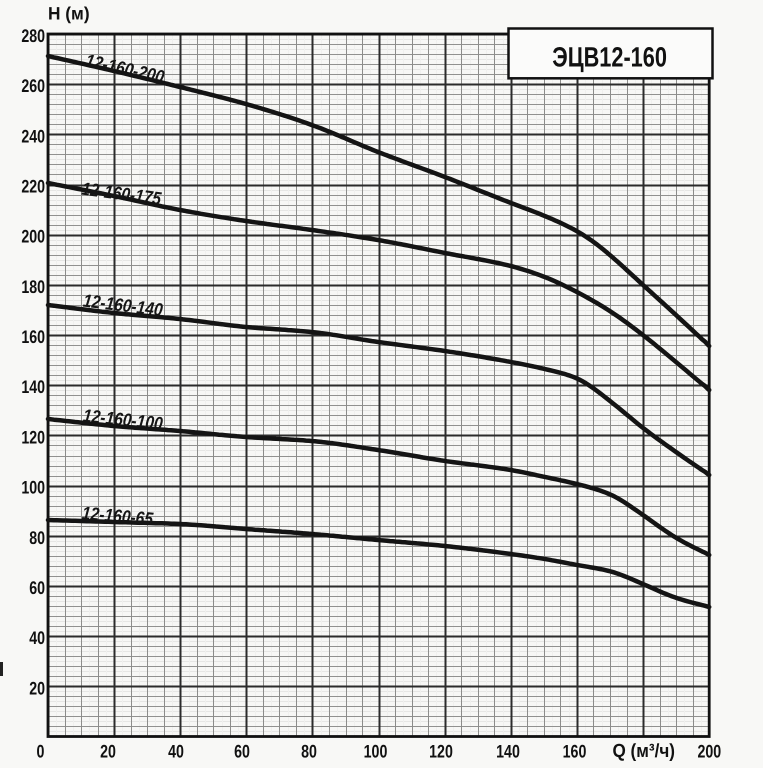 The image size is (763, 768). I want to click on svg-text: 240, so click(33, 136).